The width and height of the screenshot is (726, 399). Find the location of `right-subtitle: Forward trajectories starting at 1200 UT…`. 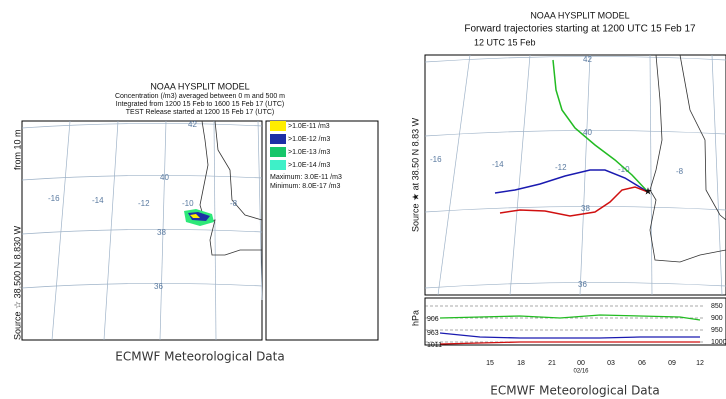

right-subtitle: Forward trajectories starting at 1200 UT… is located at coordinates (580, 29).